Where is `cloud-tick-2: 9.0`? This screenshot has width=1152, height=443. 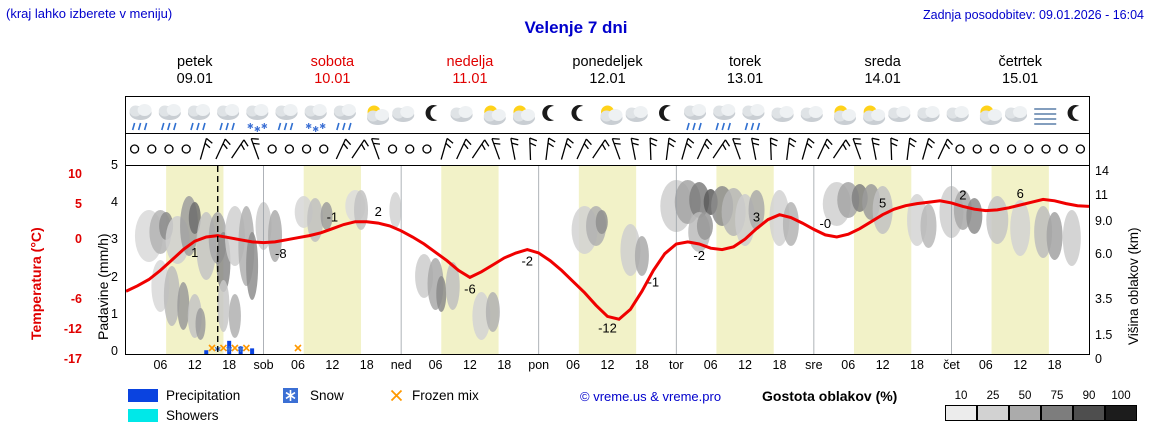 cloud-tick-2: 9.0 is located at coordinates (1104, 221).